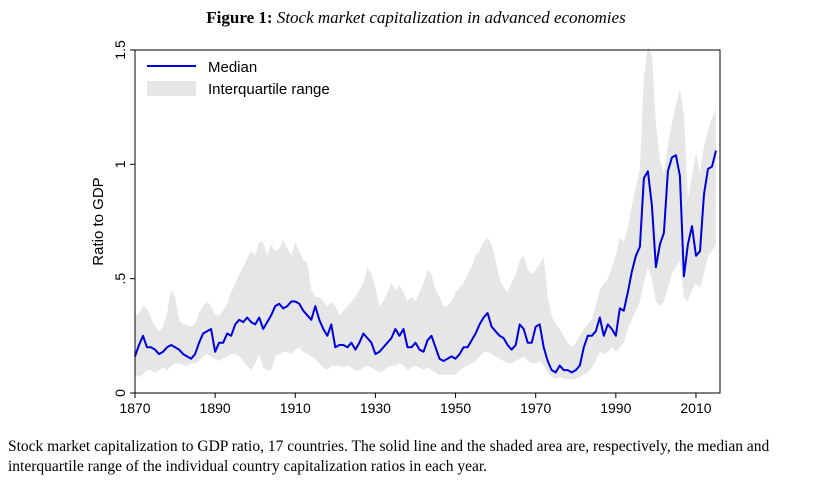 This screenshot has width=832, height=484. What do you see at coordinates (120, 164) in the screenshot?
I see `y-tick-label-2: 1` at bounding box center [120, 164].